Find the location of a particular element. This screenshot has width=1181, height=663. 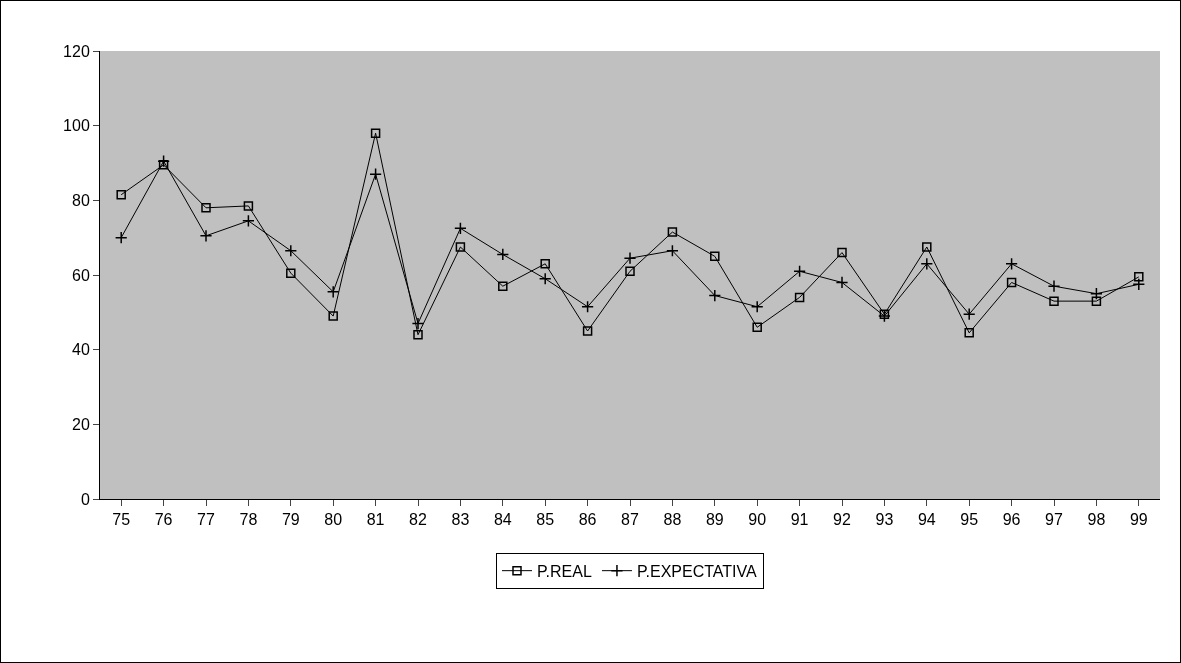

x-tick-label: 76 is located at coordinates (163, 520).